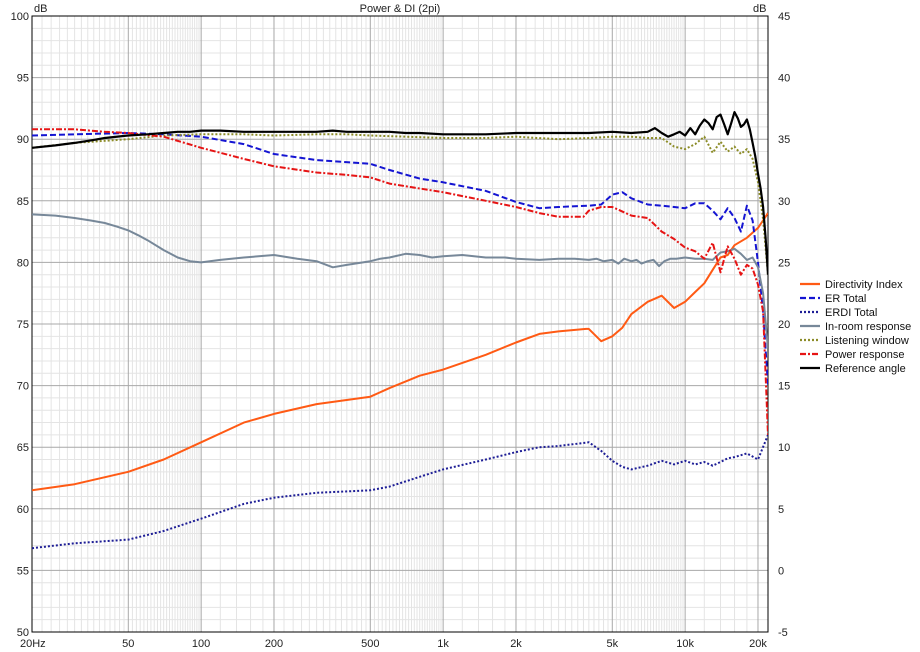 This screenshot has width=920, height=652. Describe the element at coordinates (784, 79) in the screenshot. I see `y-right-tick-label: 40` at that location.